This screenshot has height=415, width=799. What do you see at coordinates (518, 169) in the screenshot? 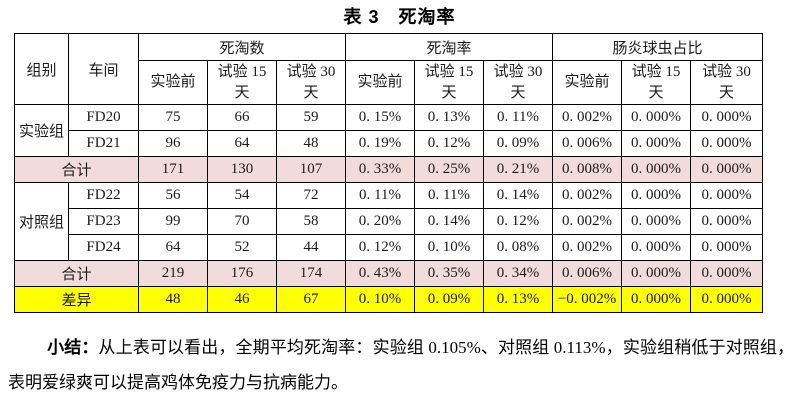
I see `table-cell: 0. 21%` at bounding box center [518, 169].